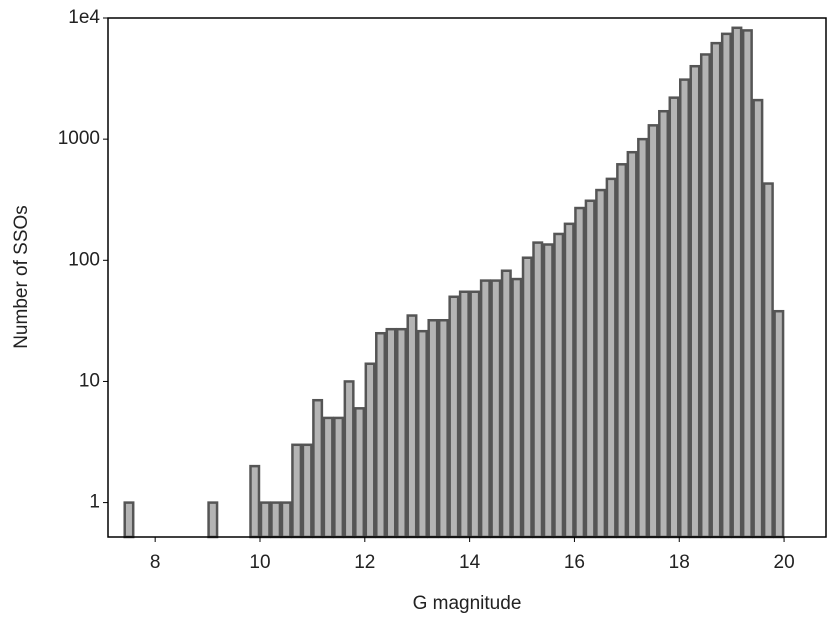  Describe the element at coordinates (470, 562) in the screenshot. I see `x-tick-label: 14` at that location.